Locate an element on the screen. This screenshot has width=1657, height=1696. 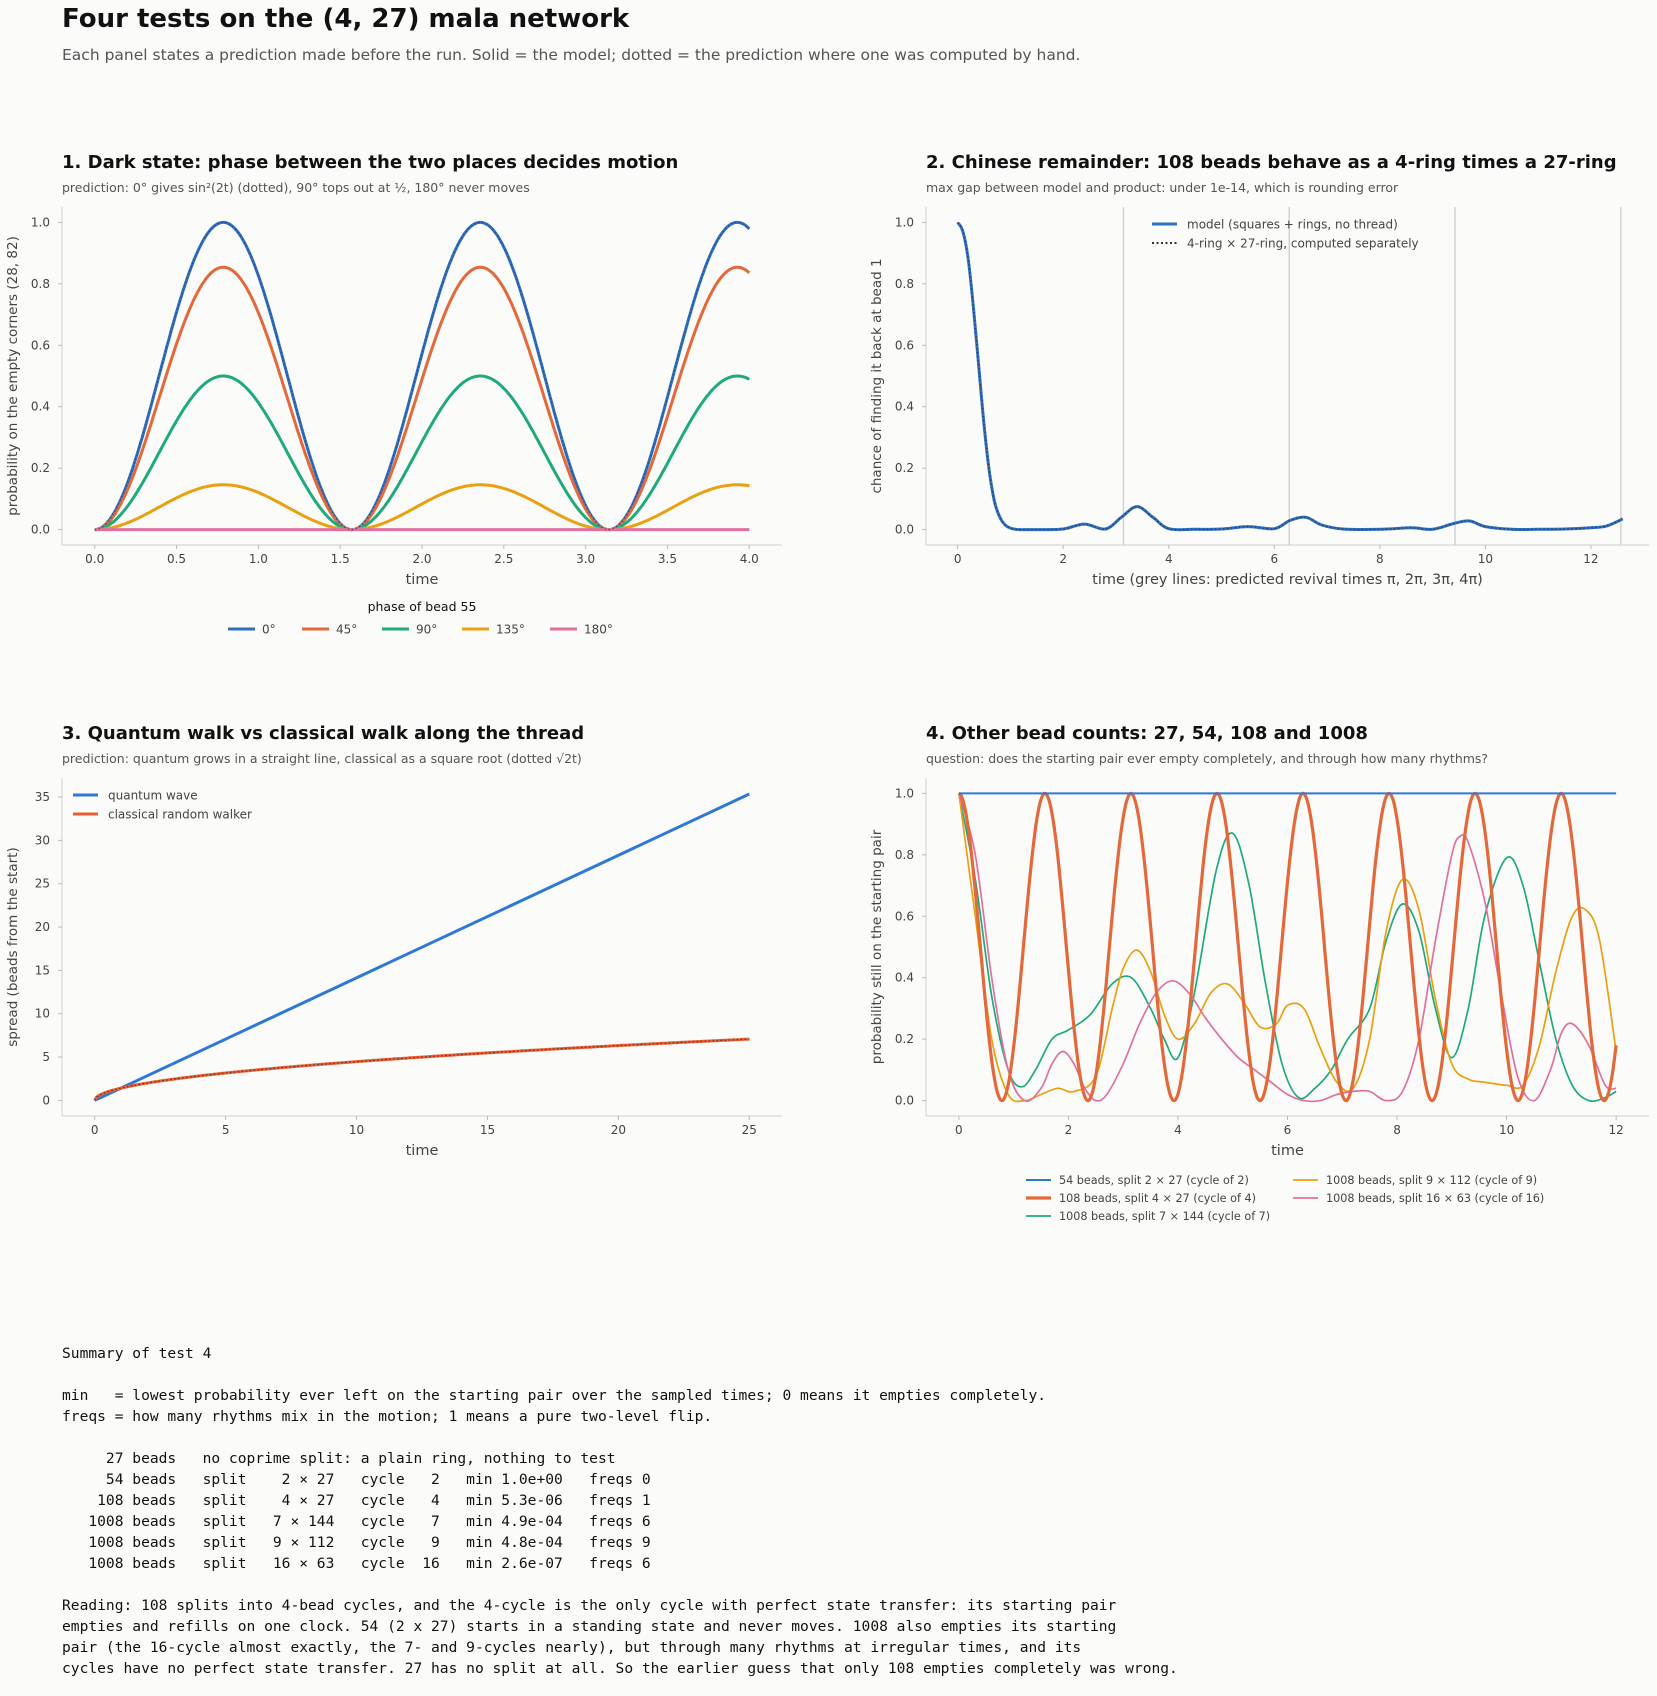
page-title: Four tests on the (4, 27) mala network is located at coordinates (346, 19).